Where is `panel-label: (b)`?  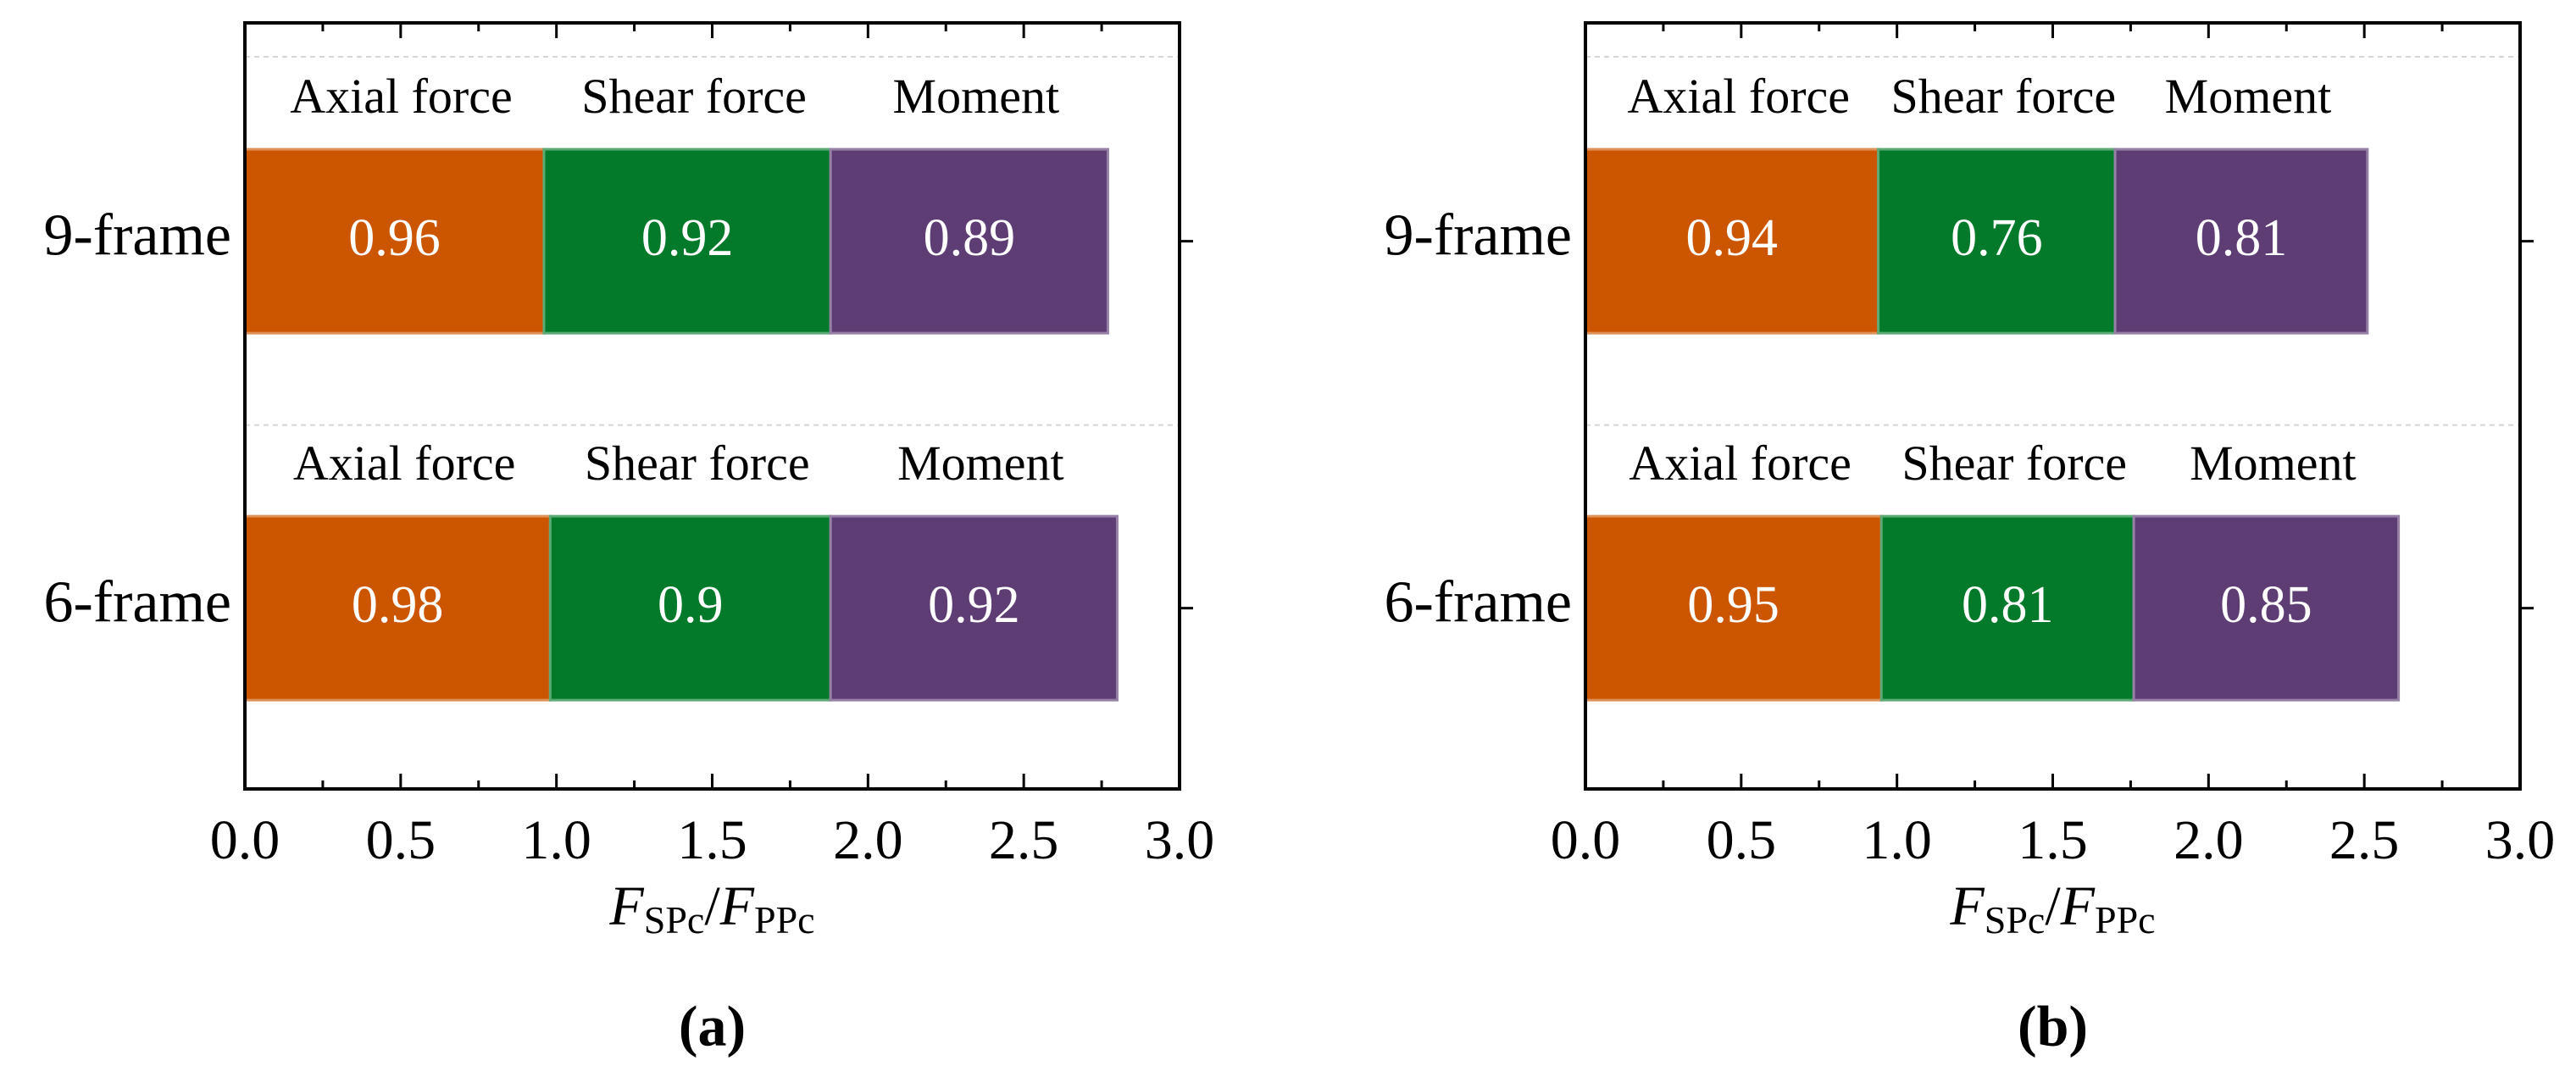
panel-label: (b) is located at coordinates (2053, 1026).